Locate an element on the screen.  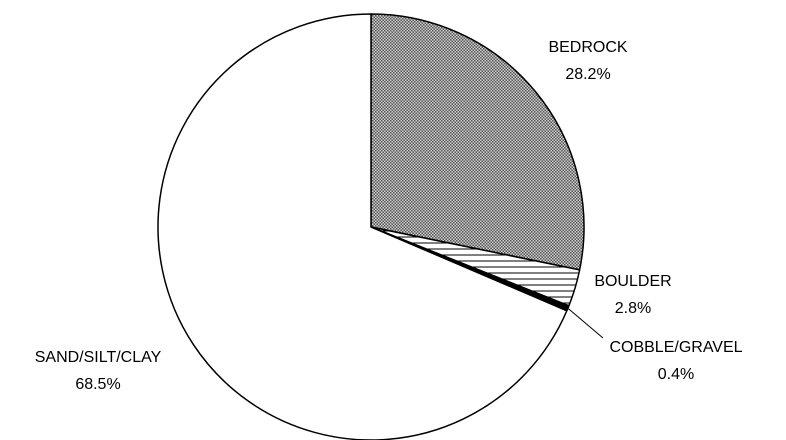
slice-label: BEDROCK is located at coordinates (587, 47).